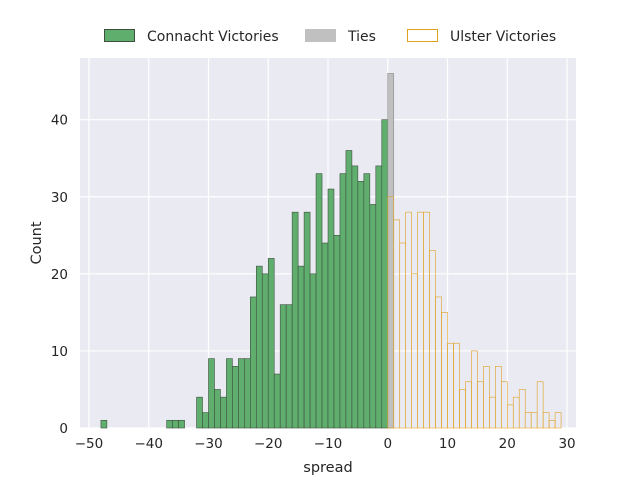 Image resolution: width=640 pixels, height=480 pixels. I want to click on legend: Connacht Victories Ties Ulster Victories, so click(330, 37).